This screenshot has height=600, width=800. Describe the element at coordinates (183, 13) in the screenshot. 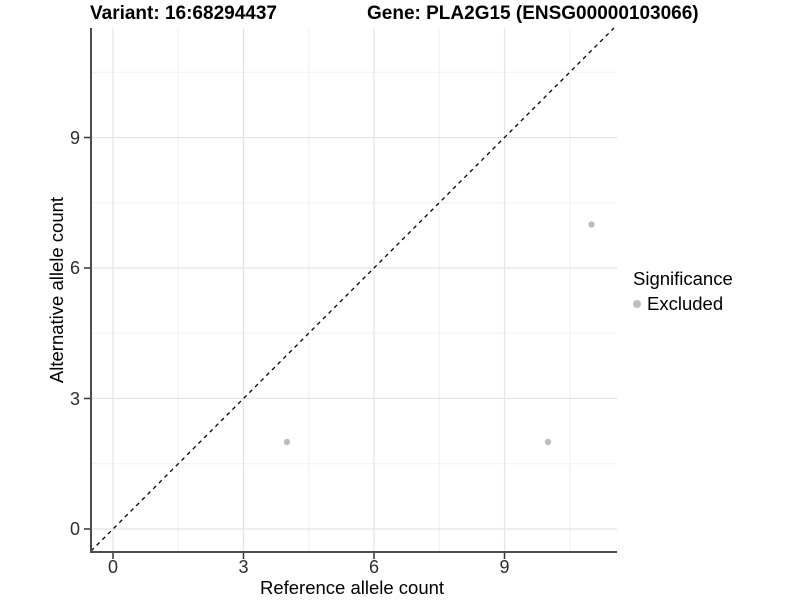

I see `variant-title: Variant: 16:68294437` at that location.